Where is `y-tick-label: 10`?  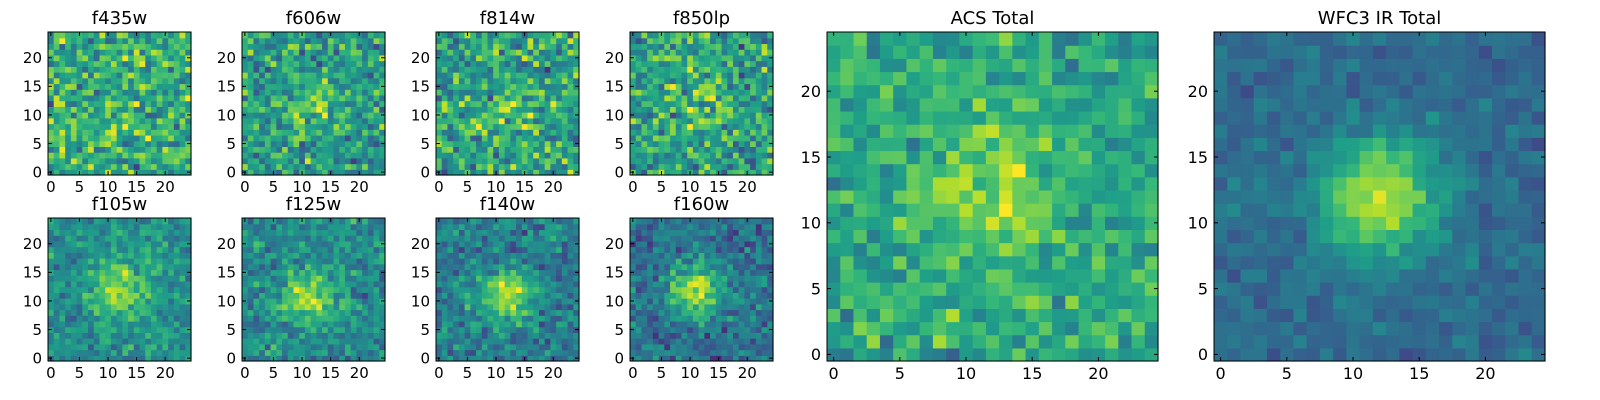 y-tick-label: 10 is located at coordinates (32, 301).